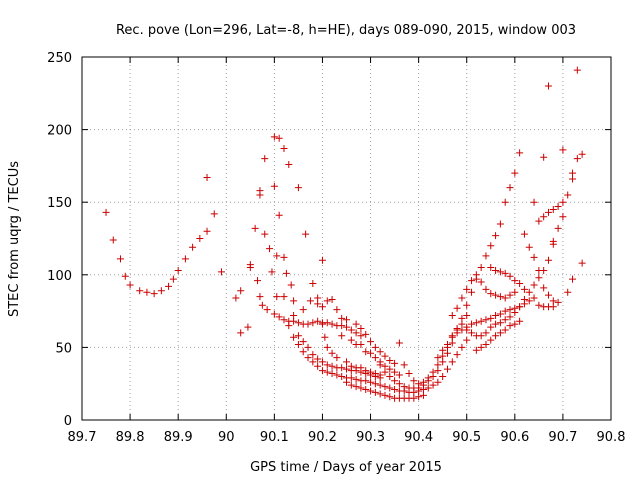 The height and width of the screenshot is (480, 640). Describe the element at coordinates (226, 437) in the screenshot. I see `x-tick-label: 90` at that location.